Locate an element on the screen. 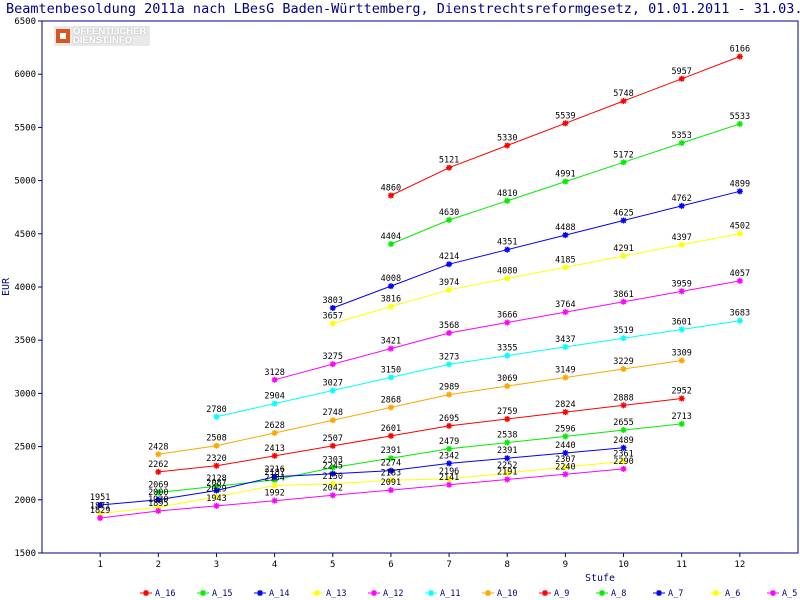 The height and width of the screenshot is (600, 800). data-label: 2695 is located at coordinates (449, 419).